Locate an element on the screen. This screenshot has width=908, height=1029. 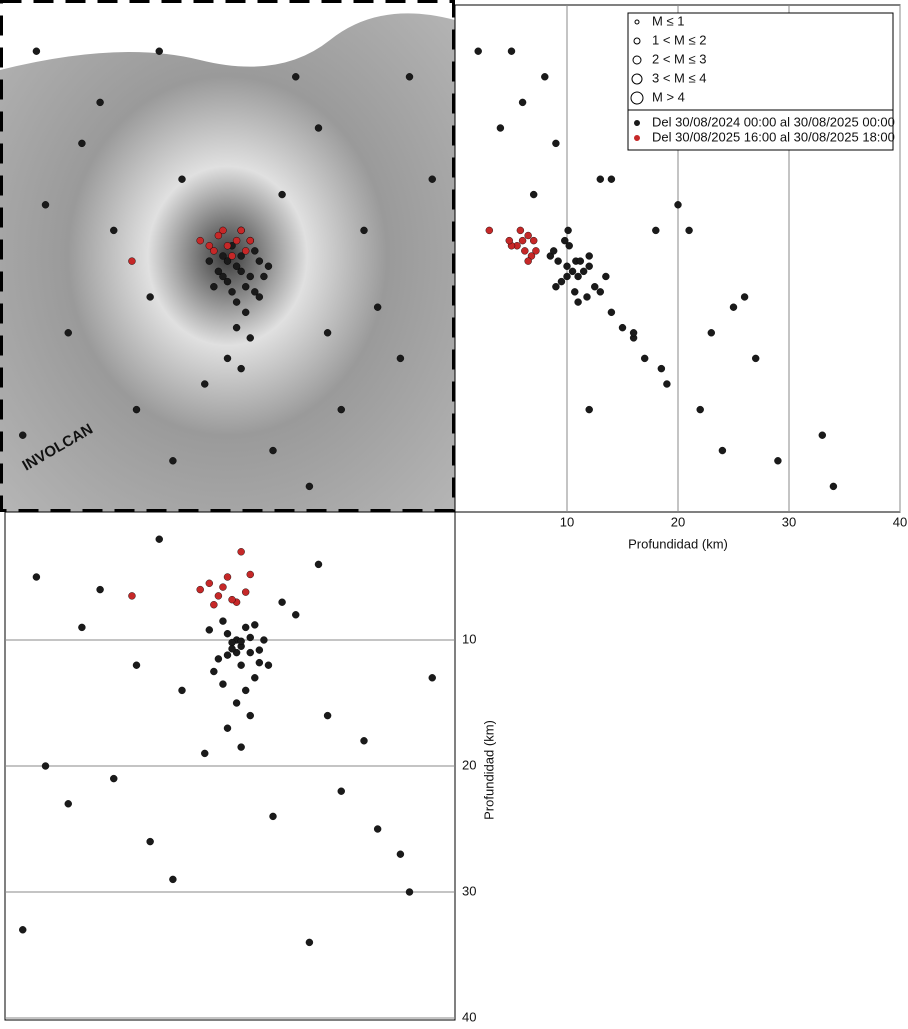
legend is located at coordinates (760, 81).